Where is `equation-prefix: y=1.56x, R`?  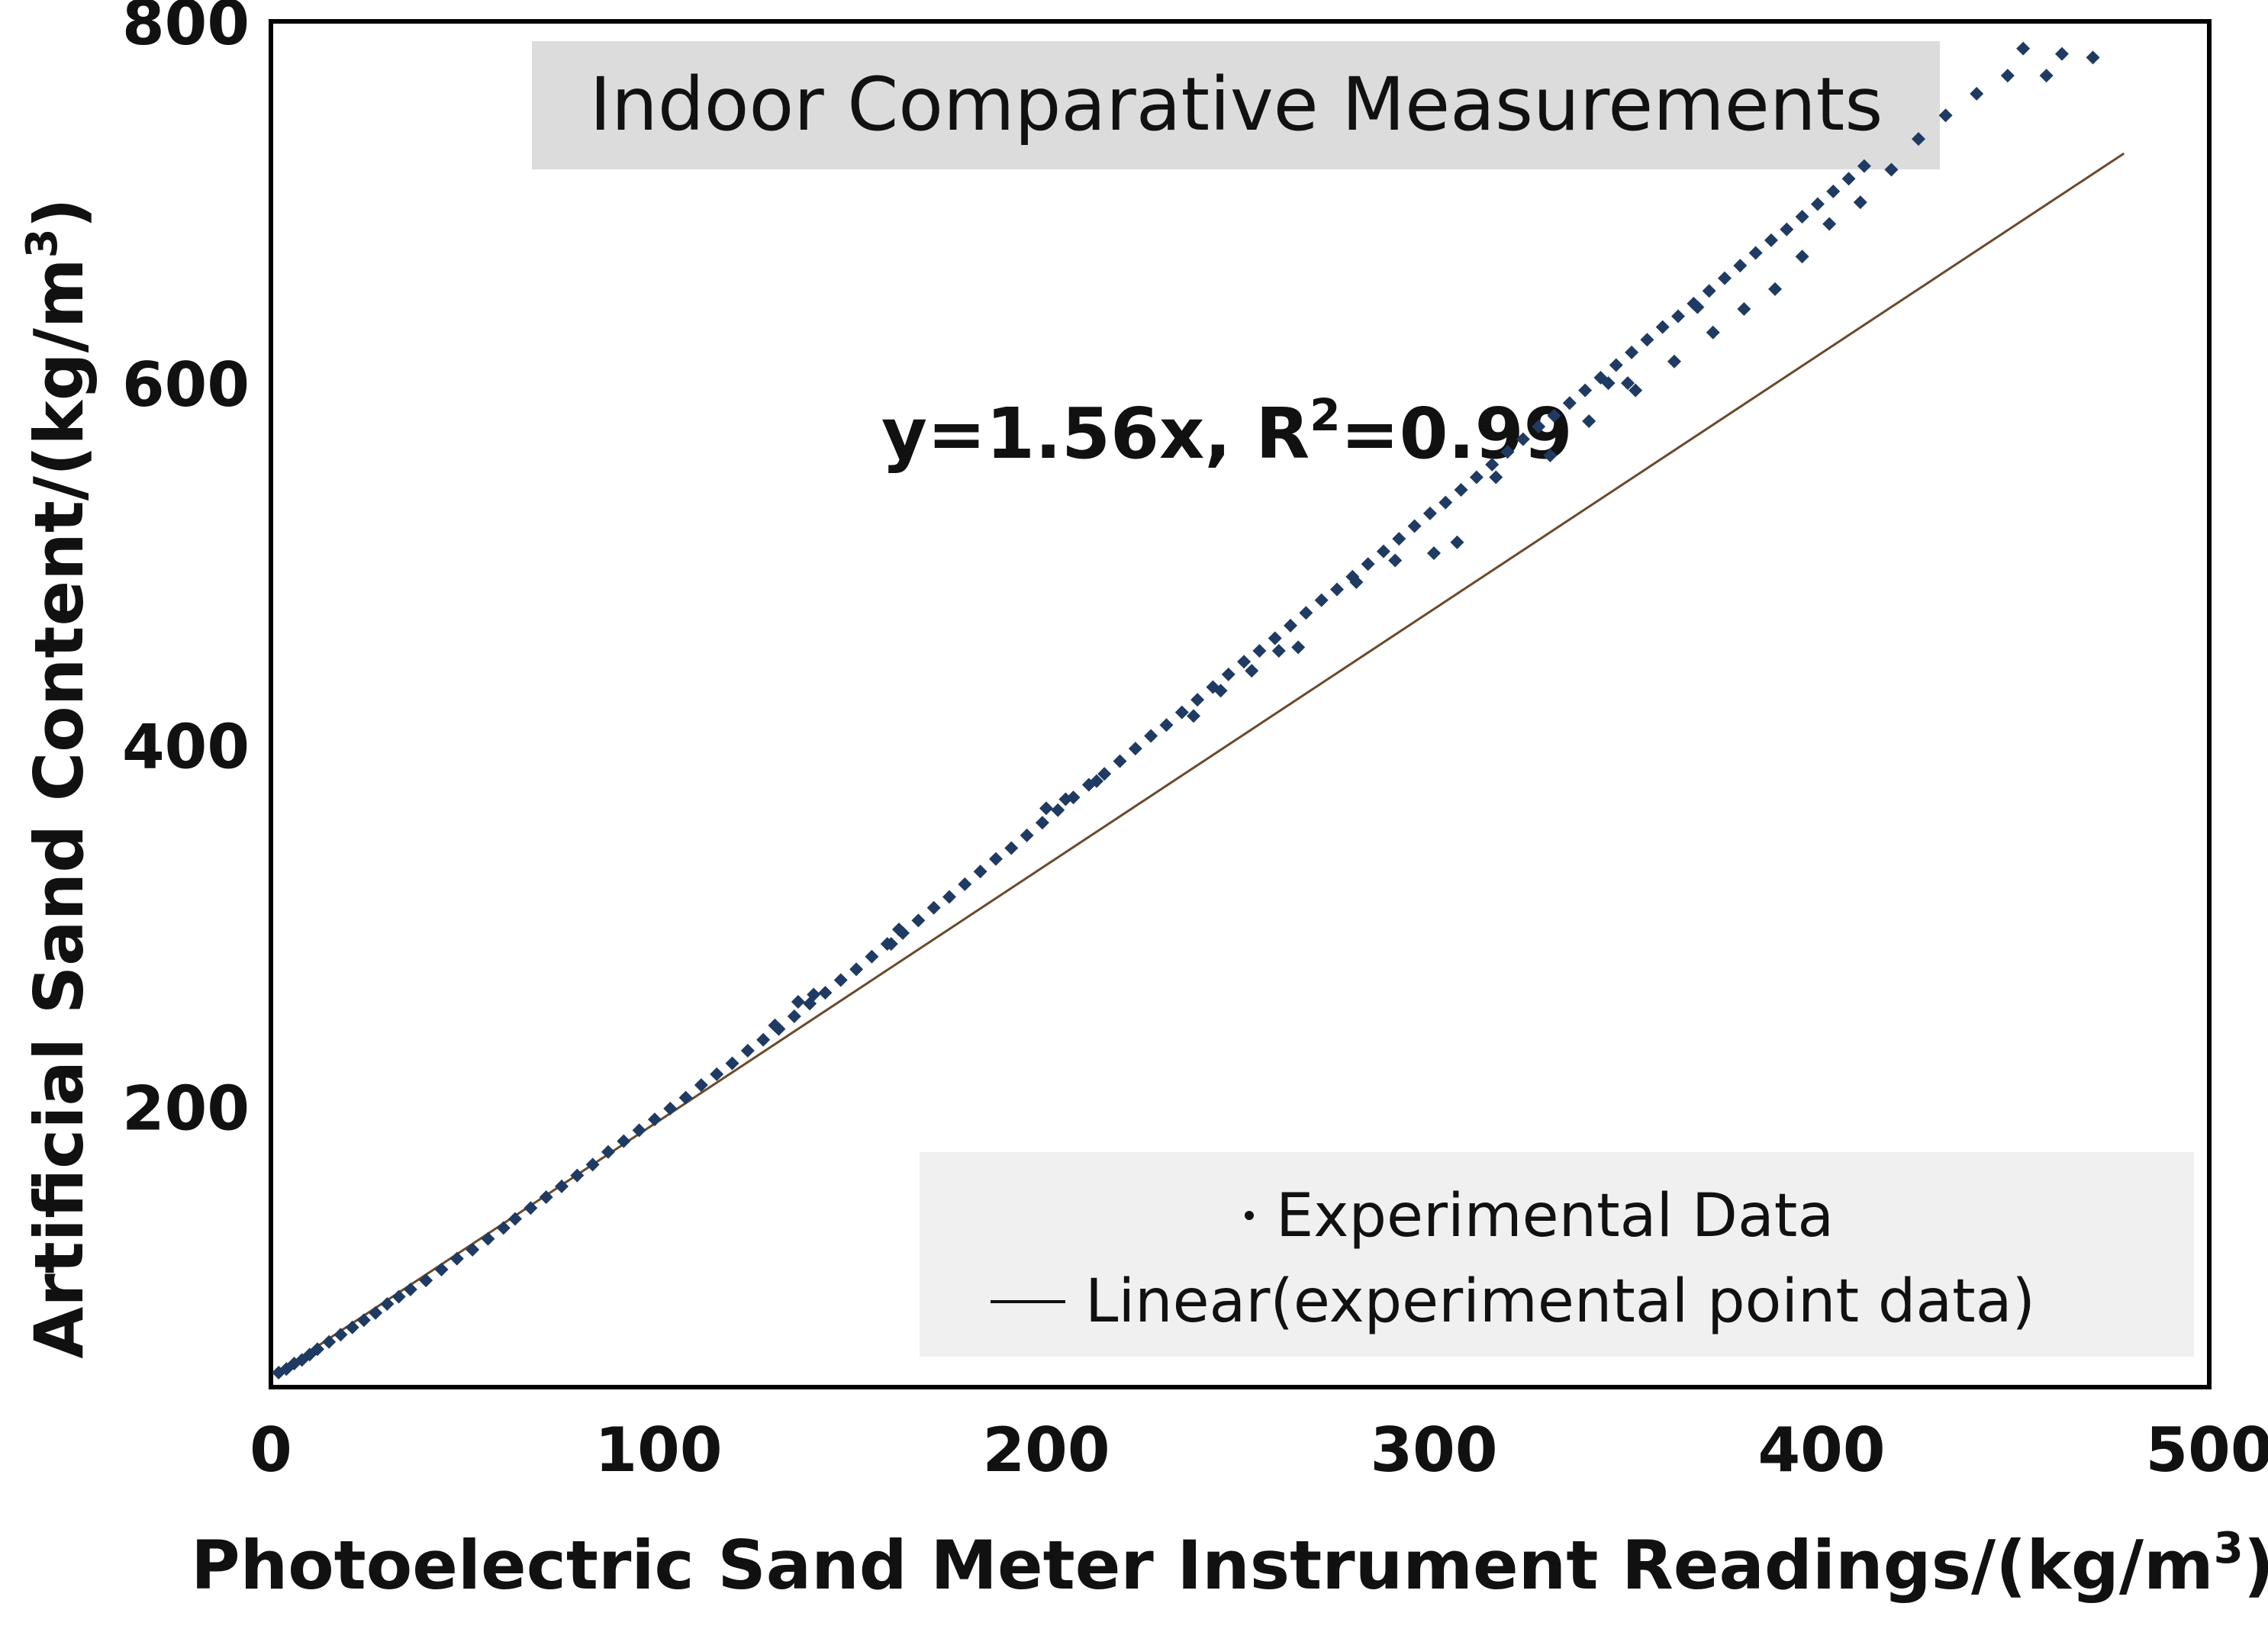
equation-prefix: y=1.56x, R is located at coordinates (1095, 434).